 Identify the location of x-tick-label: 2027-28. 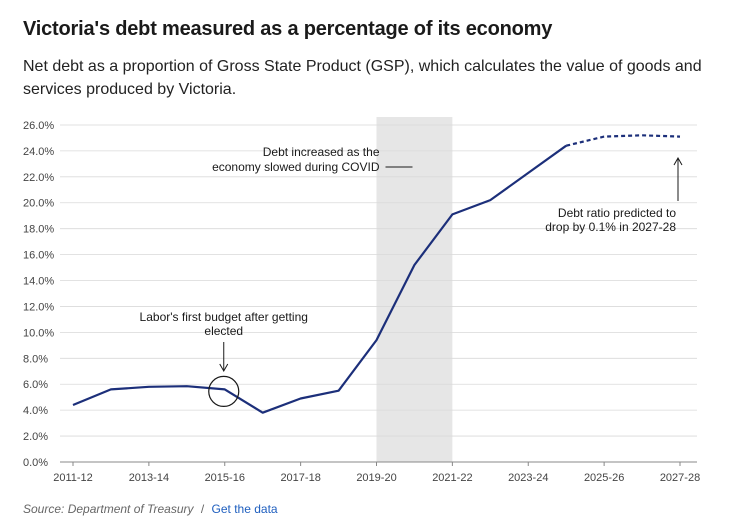
(680, 478).